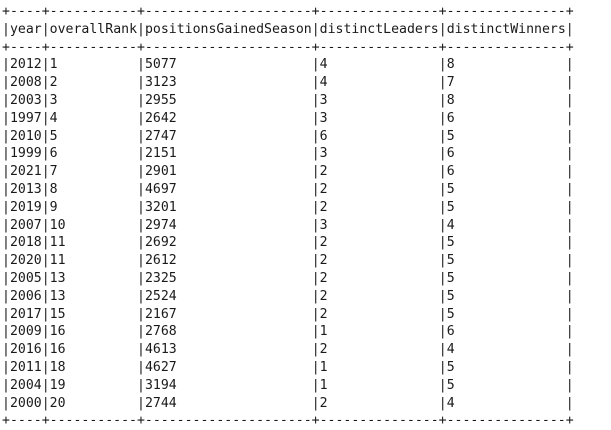 Image resolution: width=611 pixels, height=430 pixels. What do you see at coordinates (288, 367) in the screenshot?
I see `table-row: |2011|18 |4627 |1 |5 |` at bounding box center [288, 367].